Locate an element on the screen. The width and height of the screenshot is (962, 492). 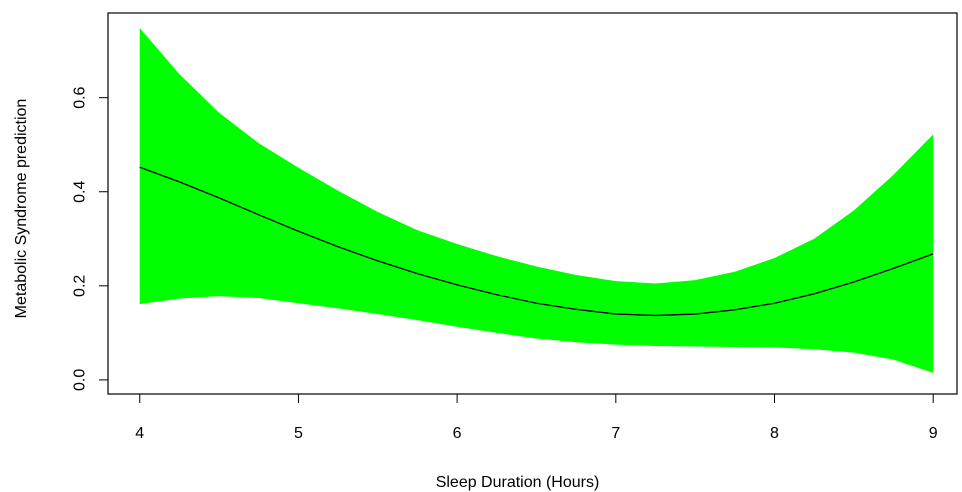
y-axis-title: Metabolic Syndrome prediction is located at coordinates (21, 209).